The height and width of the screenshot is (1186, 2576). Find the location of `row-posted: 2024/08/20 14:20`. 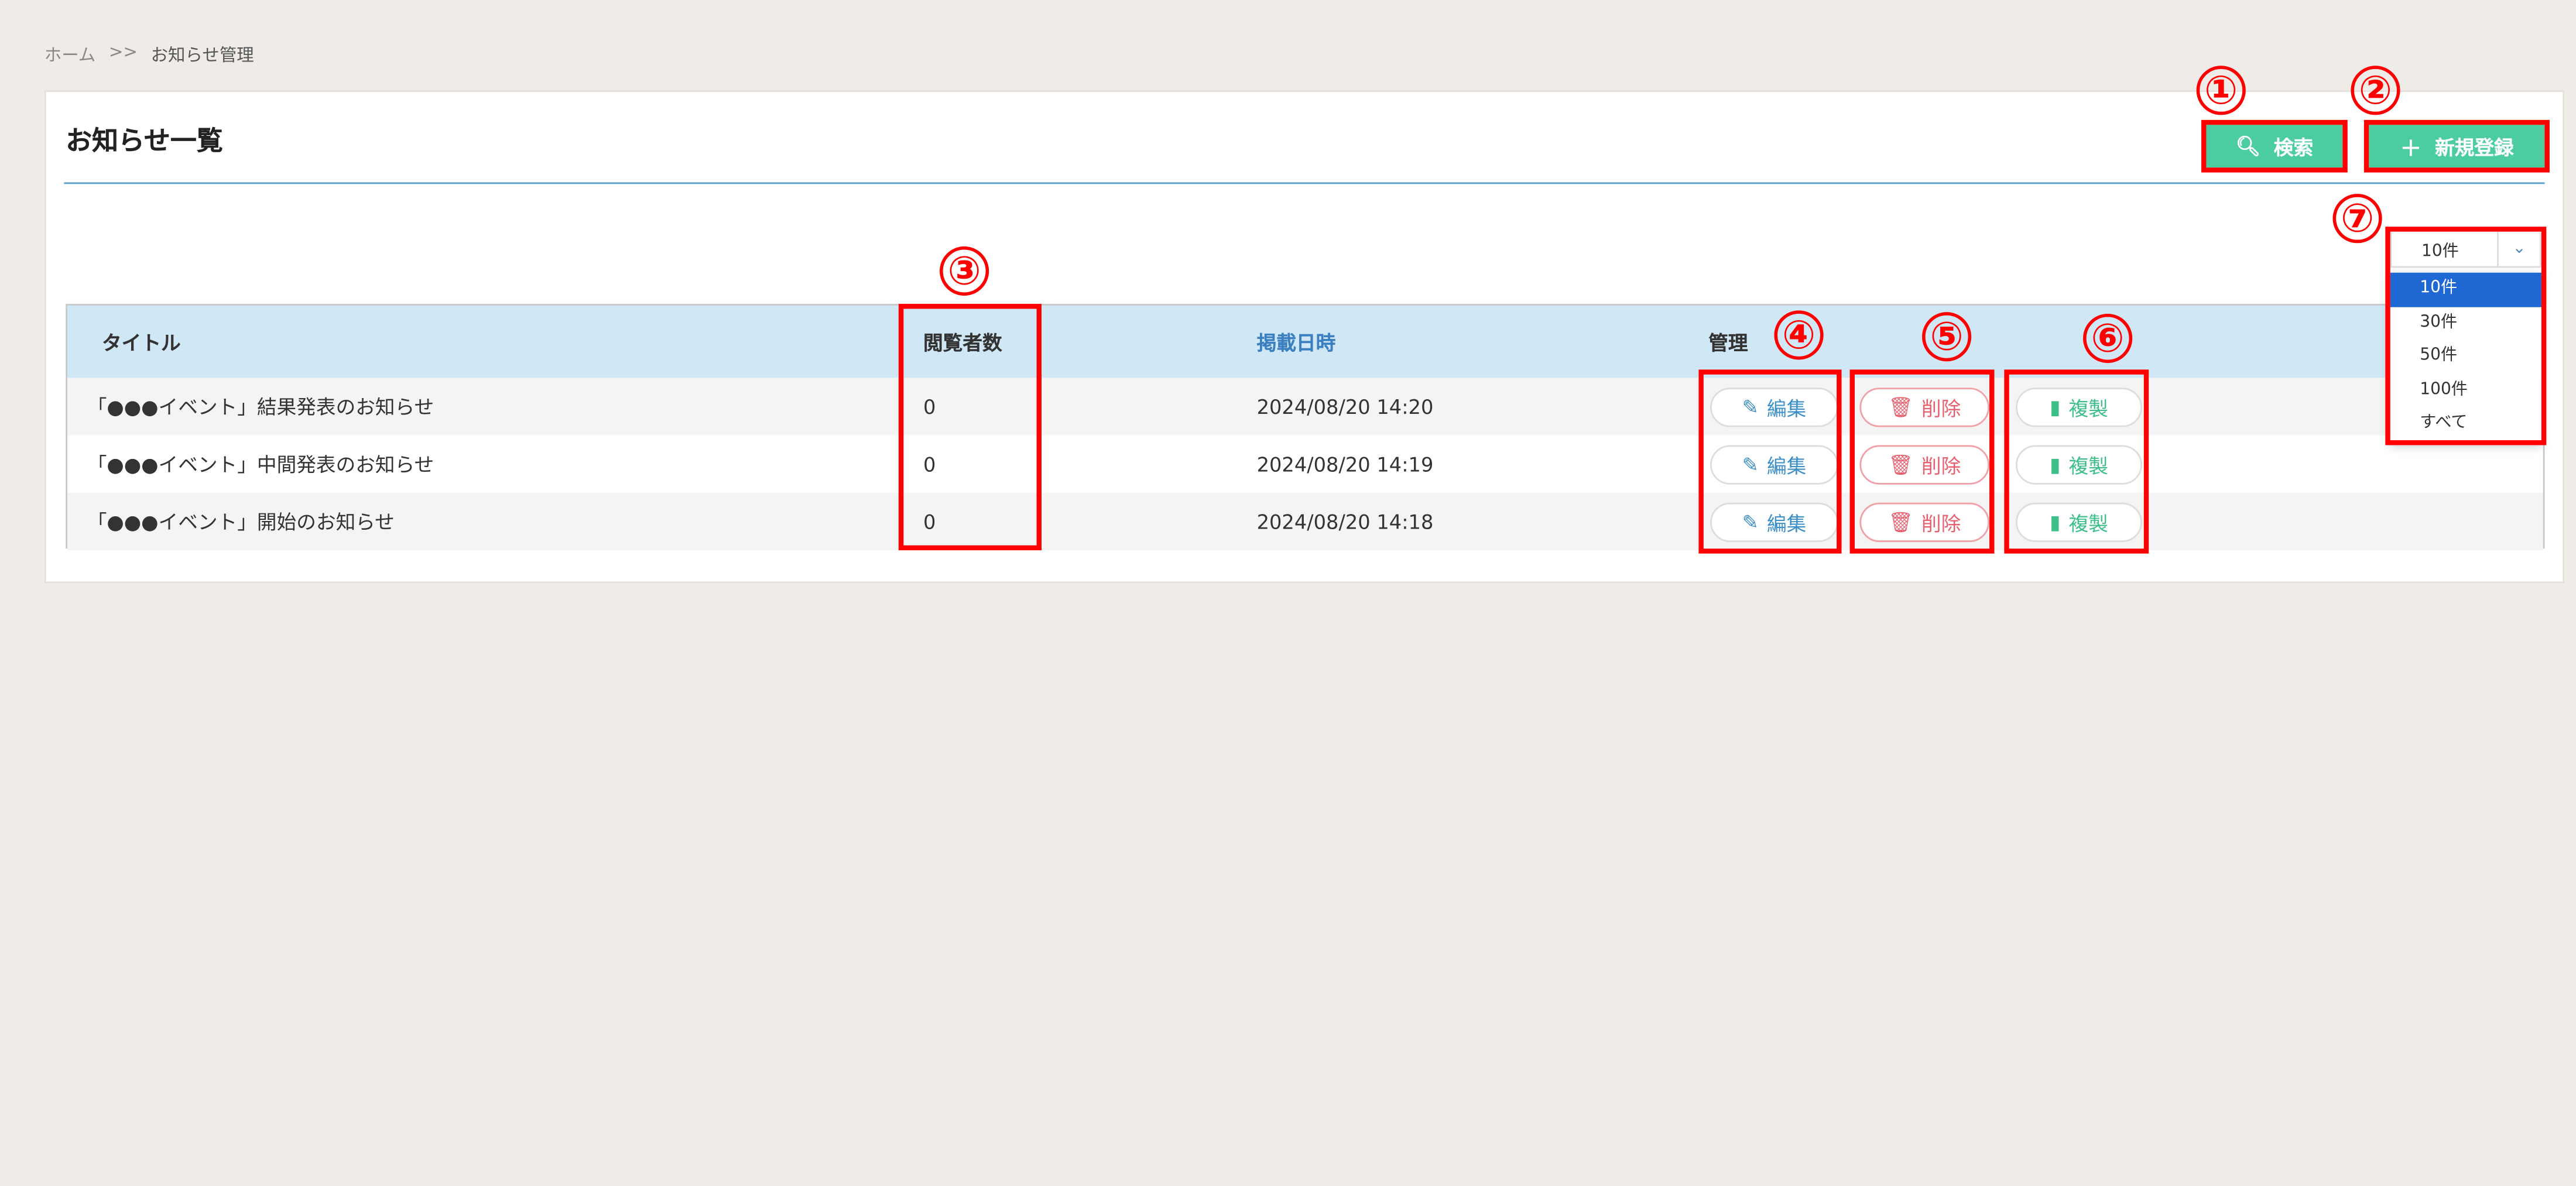

row-posted: 2024/08/20 14:20 is located at coordinates (1345, 407).